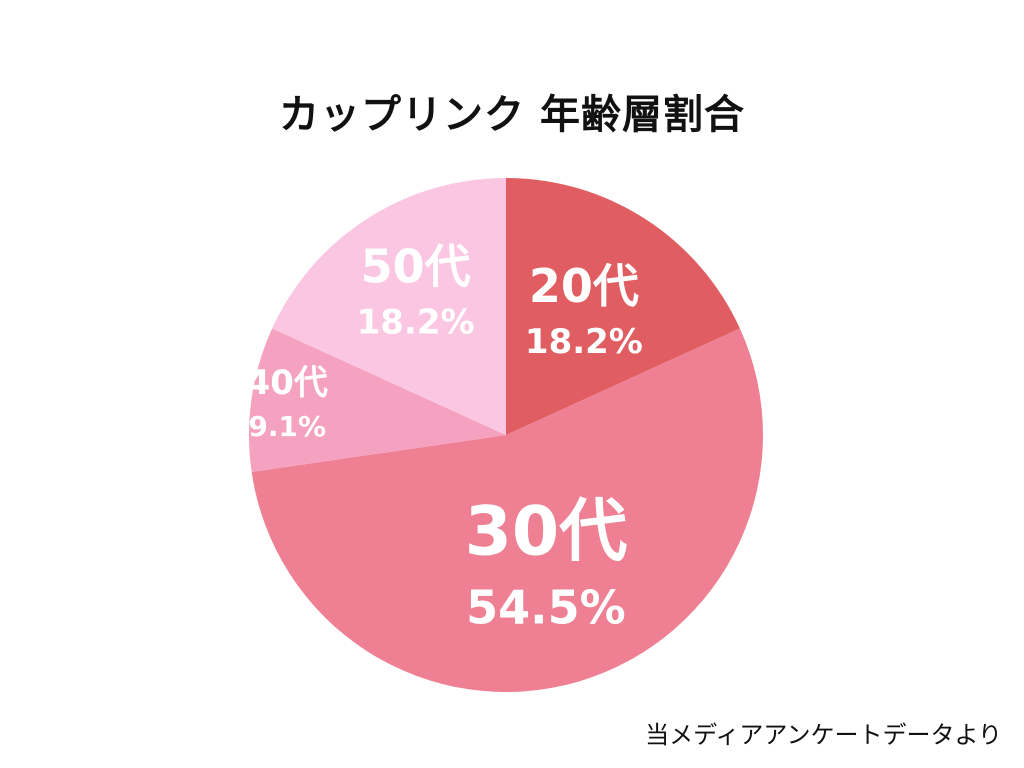 This screenshot has width=1024, height=768. What do you see at coordinates (823, 735) in the screenshot?
I see `source-note: 当メディアアンケートデータより` at bounding box center [823, 735].